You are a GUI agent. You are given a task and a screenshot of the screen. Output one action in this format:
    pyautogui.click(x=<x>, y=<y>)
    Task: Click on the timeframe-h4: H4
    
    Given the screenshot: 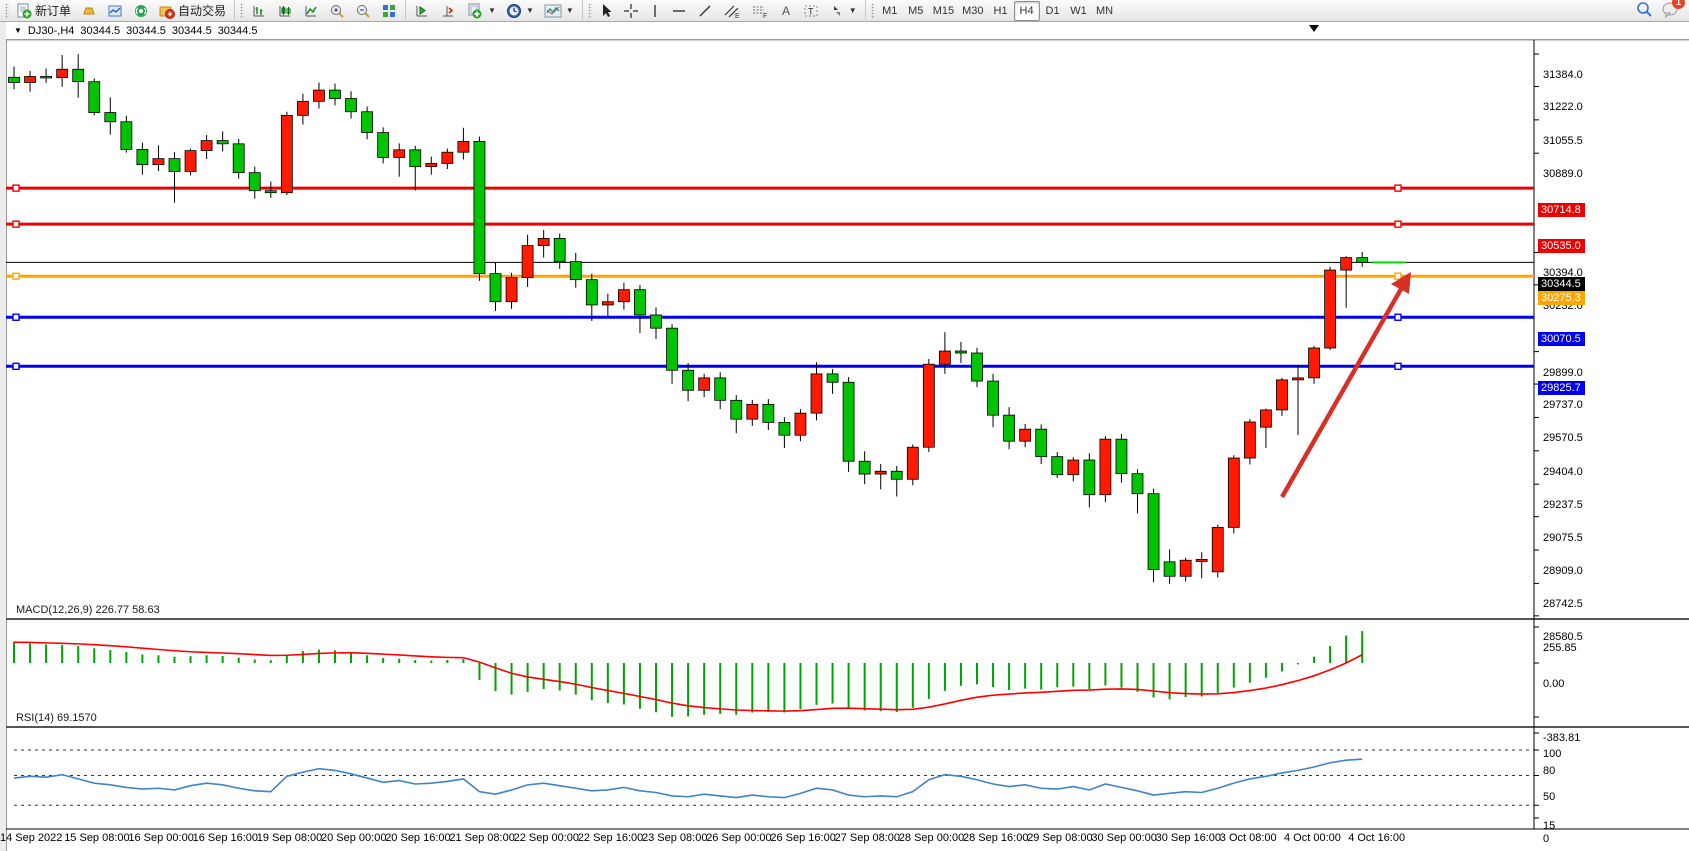 What is the action you would take?
    pyautogui.click(x=1026, y=10)
    